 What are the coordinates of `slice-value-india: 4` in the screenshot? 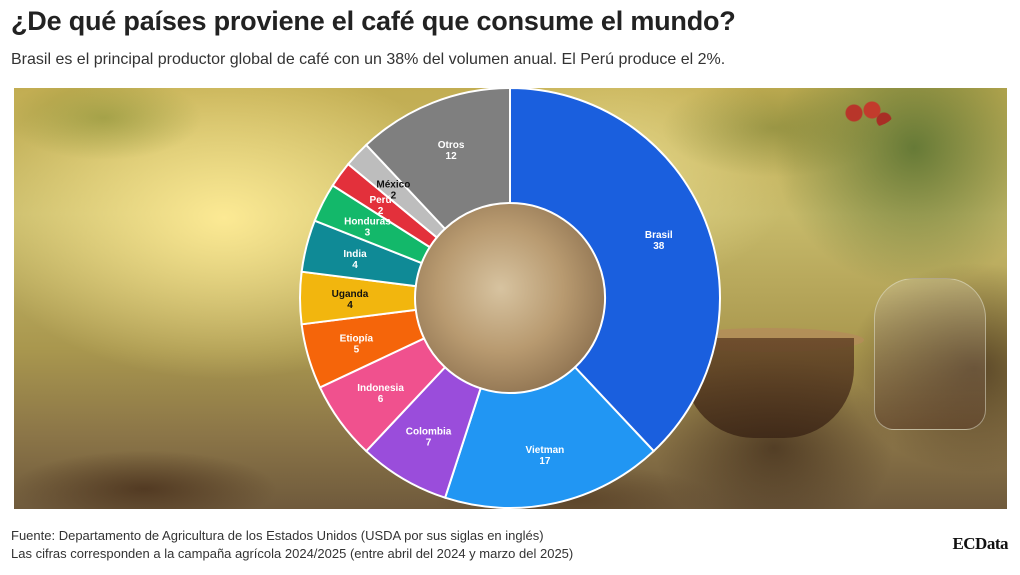 It's located at (355, 265).